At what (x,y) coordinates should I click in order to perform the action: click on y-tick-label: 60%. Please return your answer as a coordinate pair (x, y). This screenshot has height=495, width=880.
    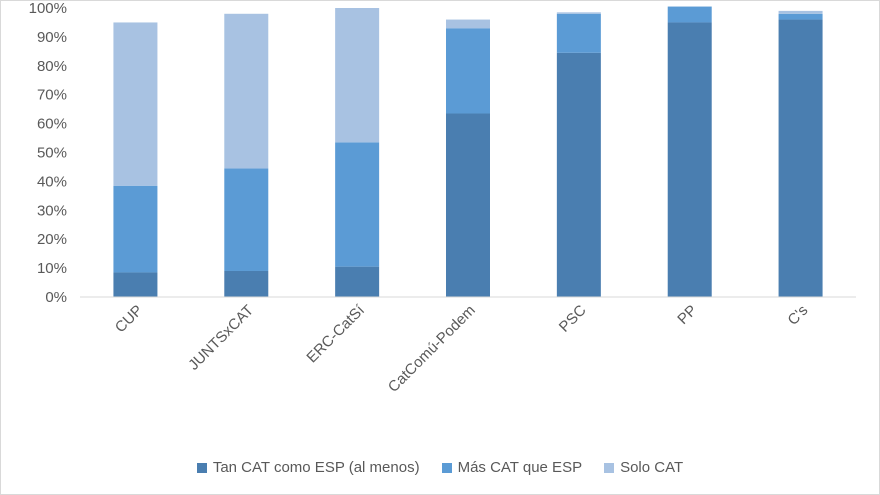
    Looking at the image, I should click on (52, 124).